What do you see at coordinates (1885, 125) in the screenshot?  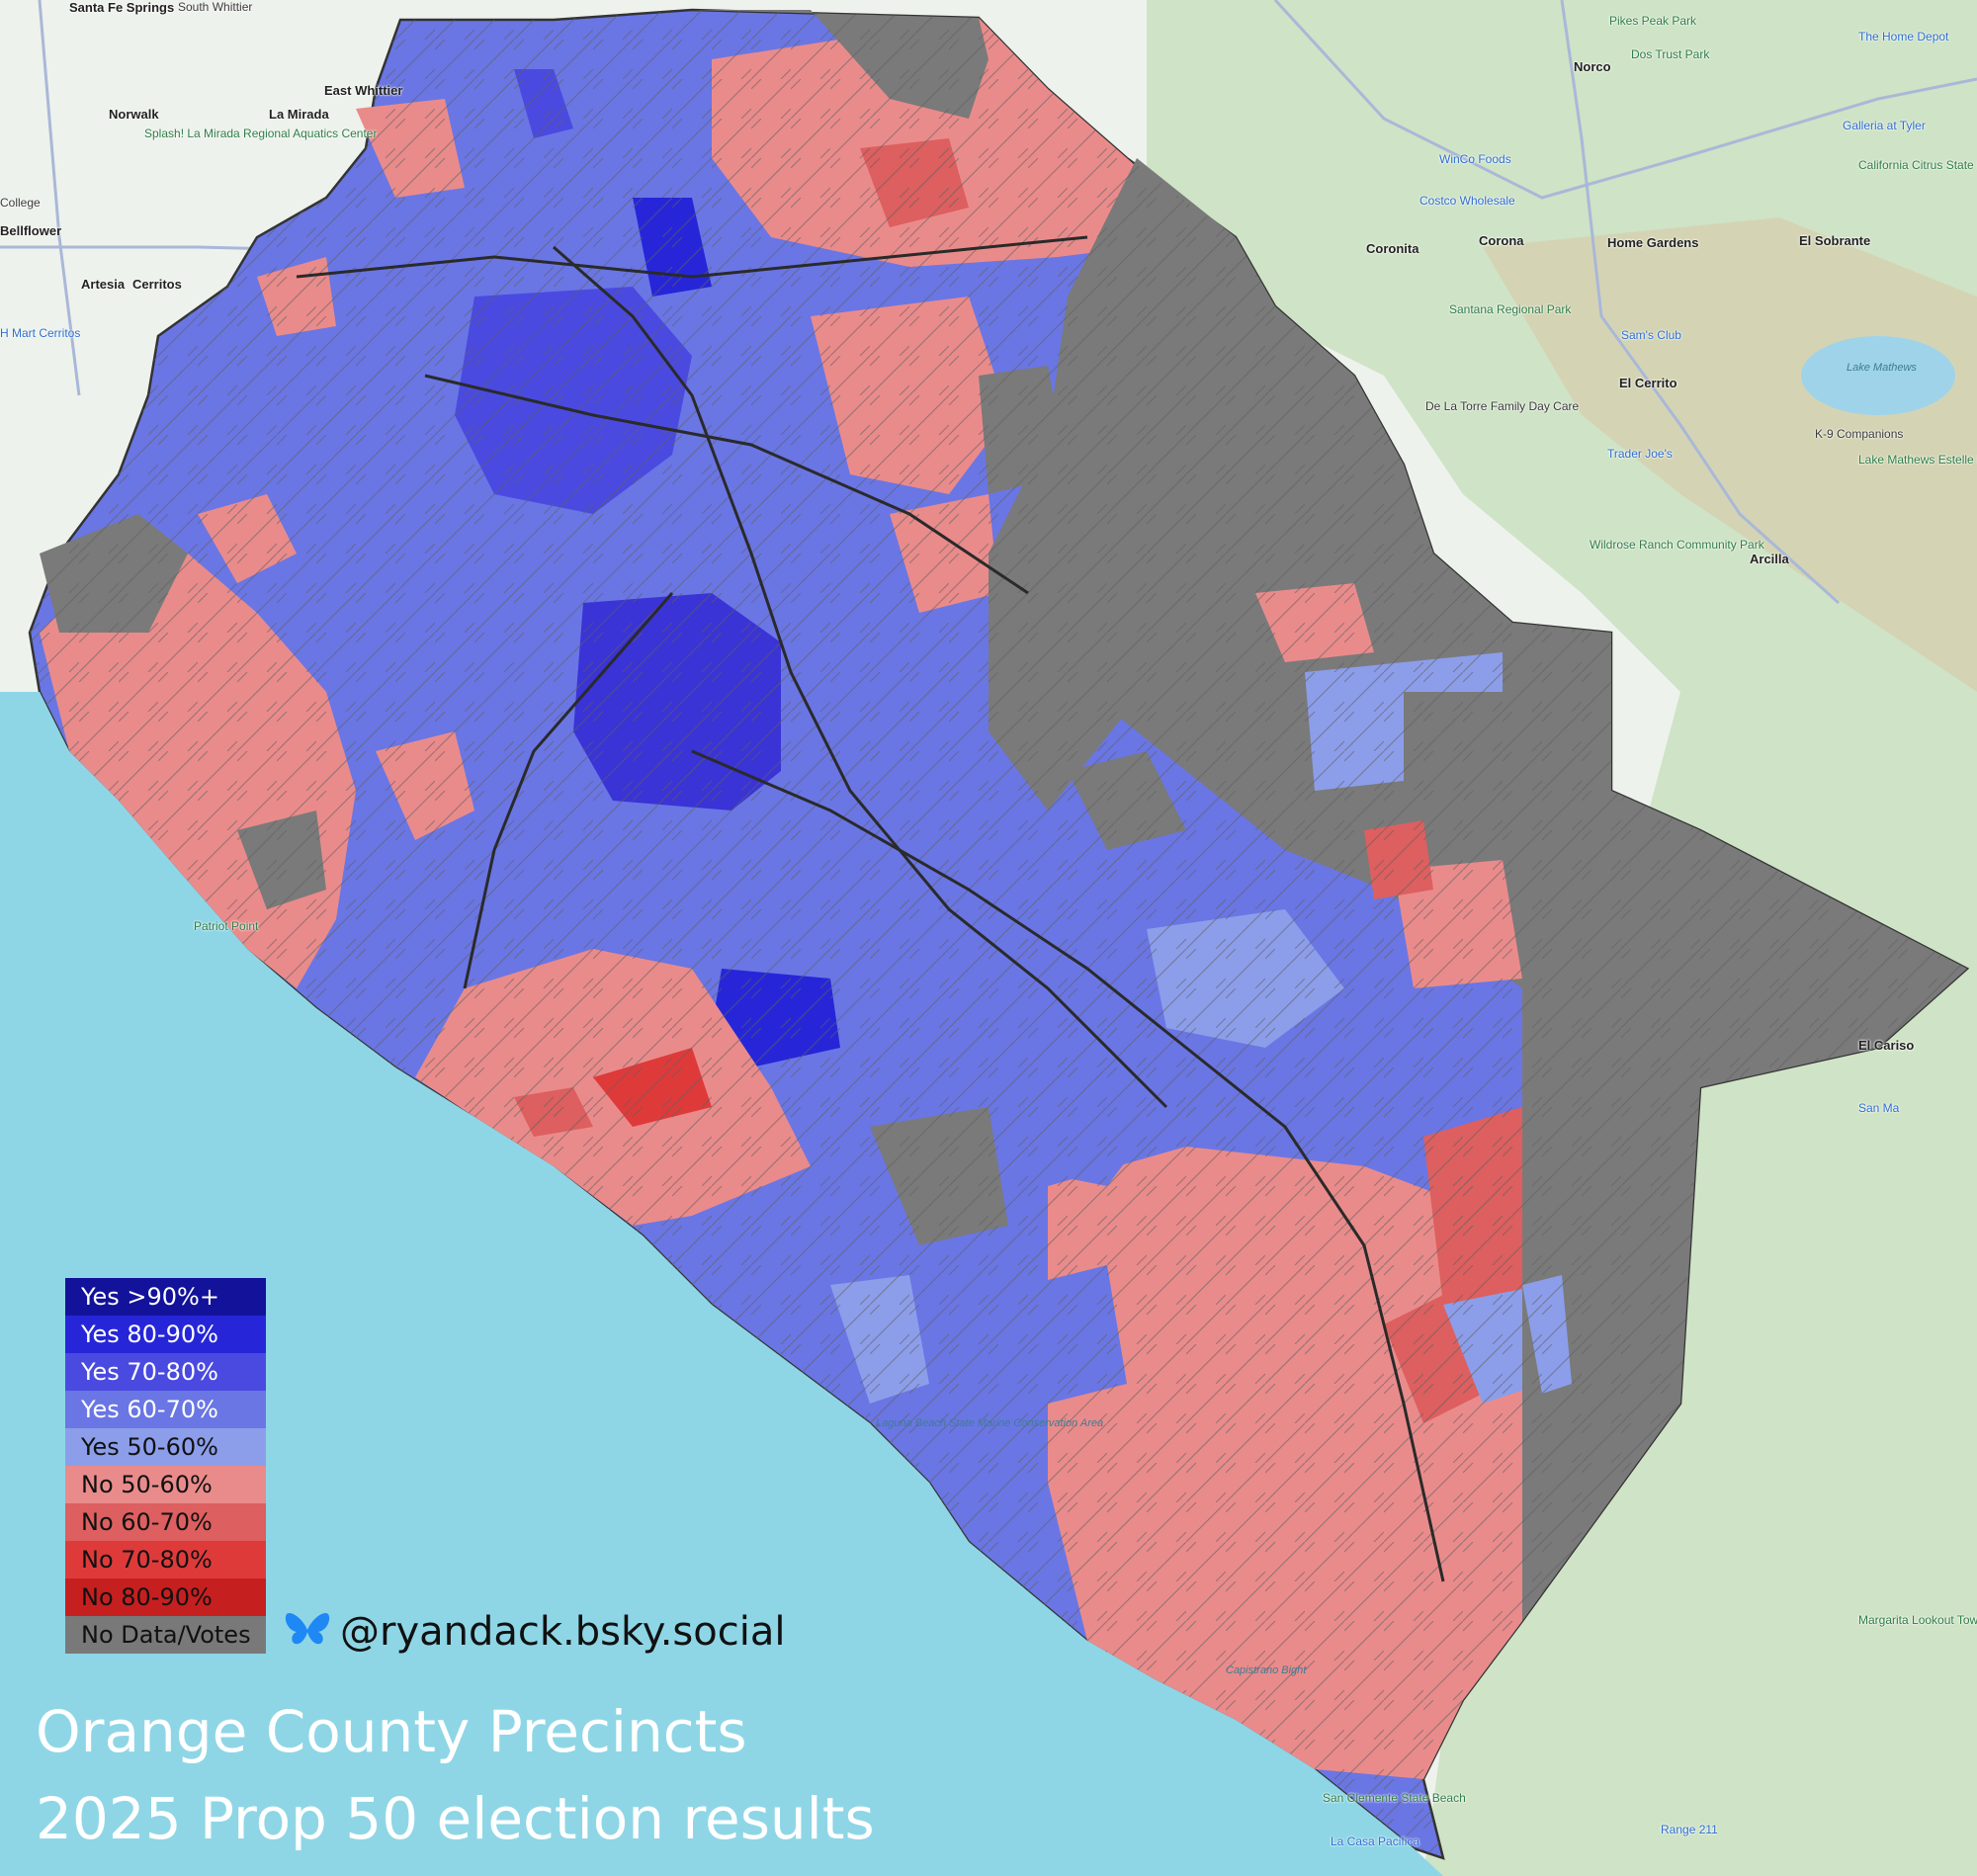 I see `place-label: Galleria at Tyler` at bounding box center [1885, 125].